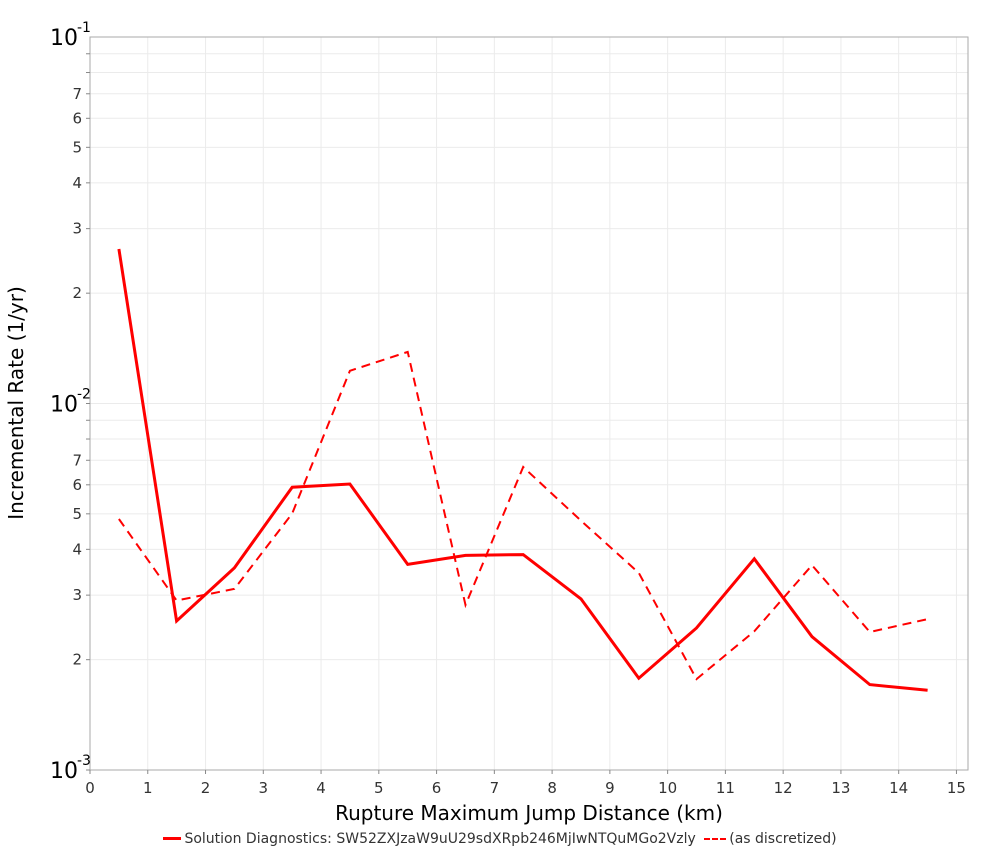  Describe the element at coordinates (84, 761) in the screenshot. I see `svg-text: -3` at that location.